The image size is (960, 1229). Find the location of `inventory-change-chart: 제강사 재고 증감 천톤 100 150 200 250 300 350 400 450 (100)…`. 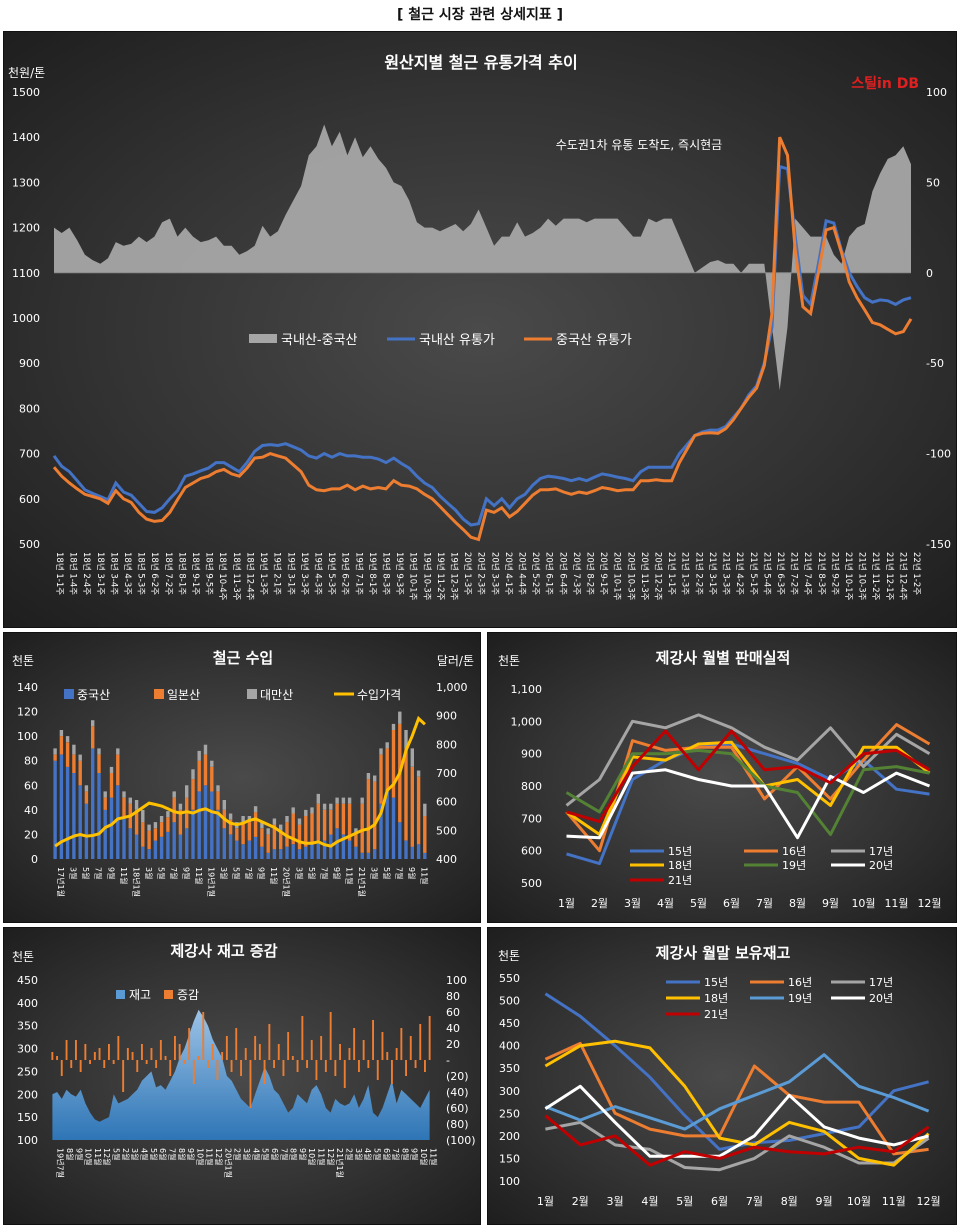

inventory-change-chart: 제강사 재고 증감 천톤 100 150 200 250 300 350 400 450 (100)… is located at coordinates (244, 1060).